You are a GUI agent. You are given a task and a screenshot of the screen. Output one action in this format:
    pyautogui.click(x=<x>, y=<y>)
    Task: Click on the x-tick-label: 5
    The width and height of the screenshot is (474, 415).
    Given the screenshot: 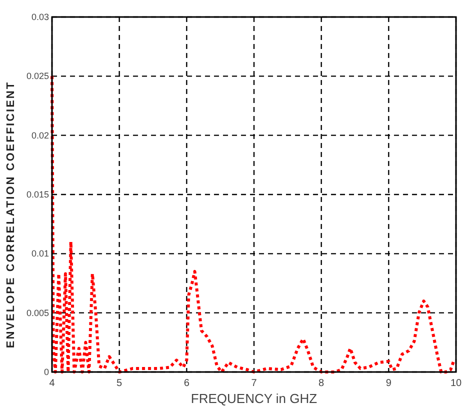 What is the action you would take?
    pyautogui.click(x=119, y=383)
    